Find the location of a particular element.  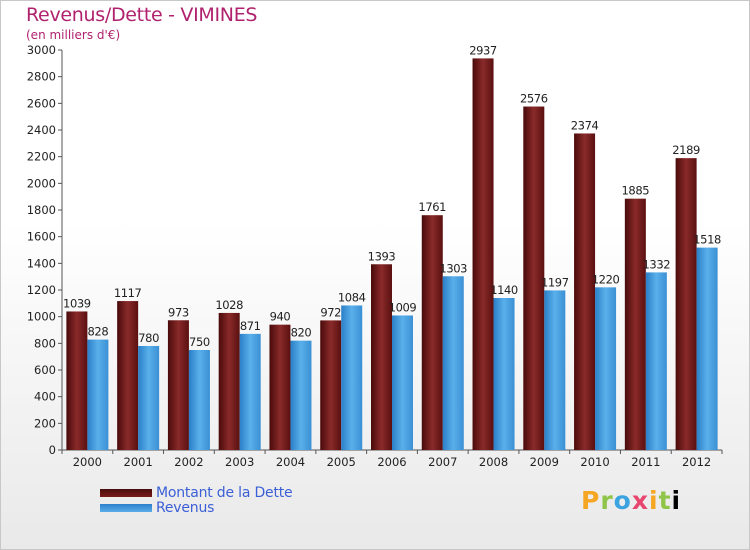

chart-subtitle: (en milliers d'€) is located at coordinates (73, 35).